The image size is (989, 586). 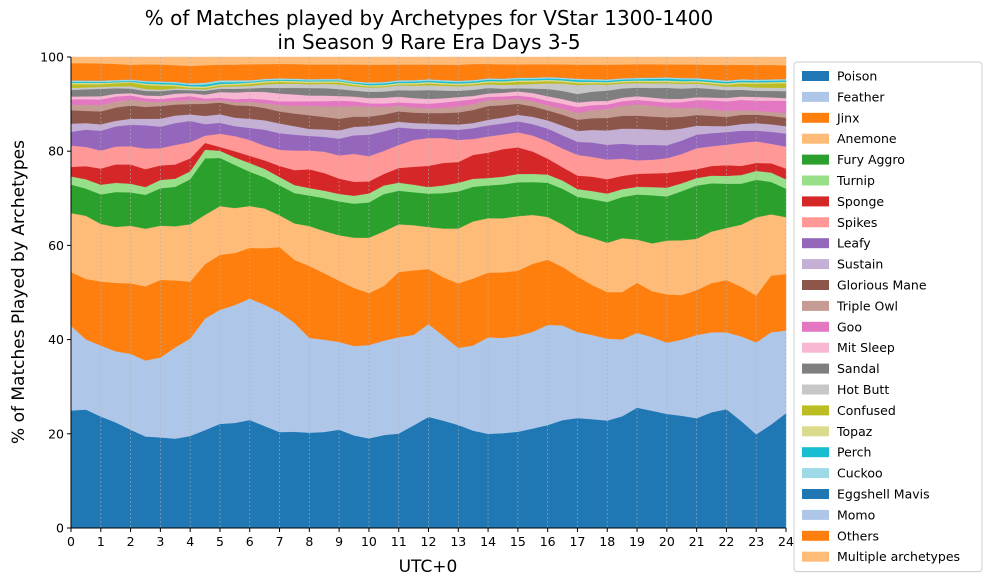 I want to click on legend-label-anemone: Anemone, so click(x=867, y=138).